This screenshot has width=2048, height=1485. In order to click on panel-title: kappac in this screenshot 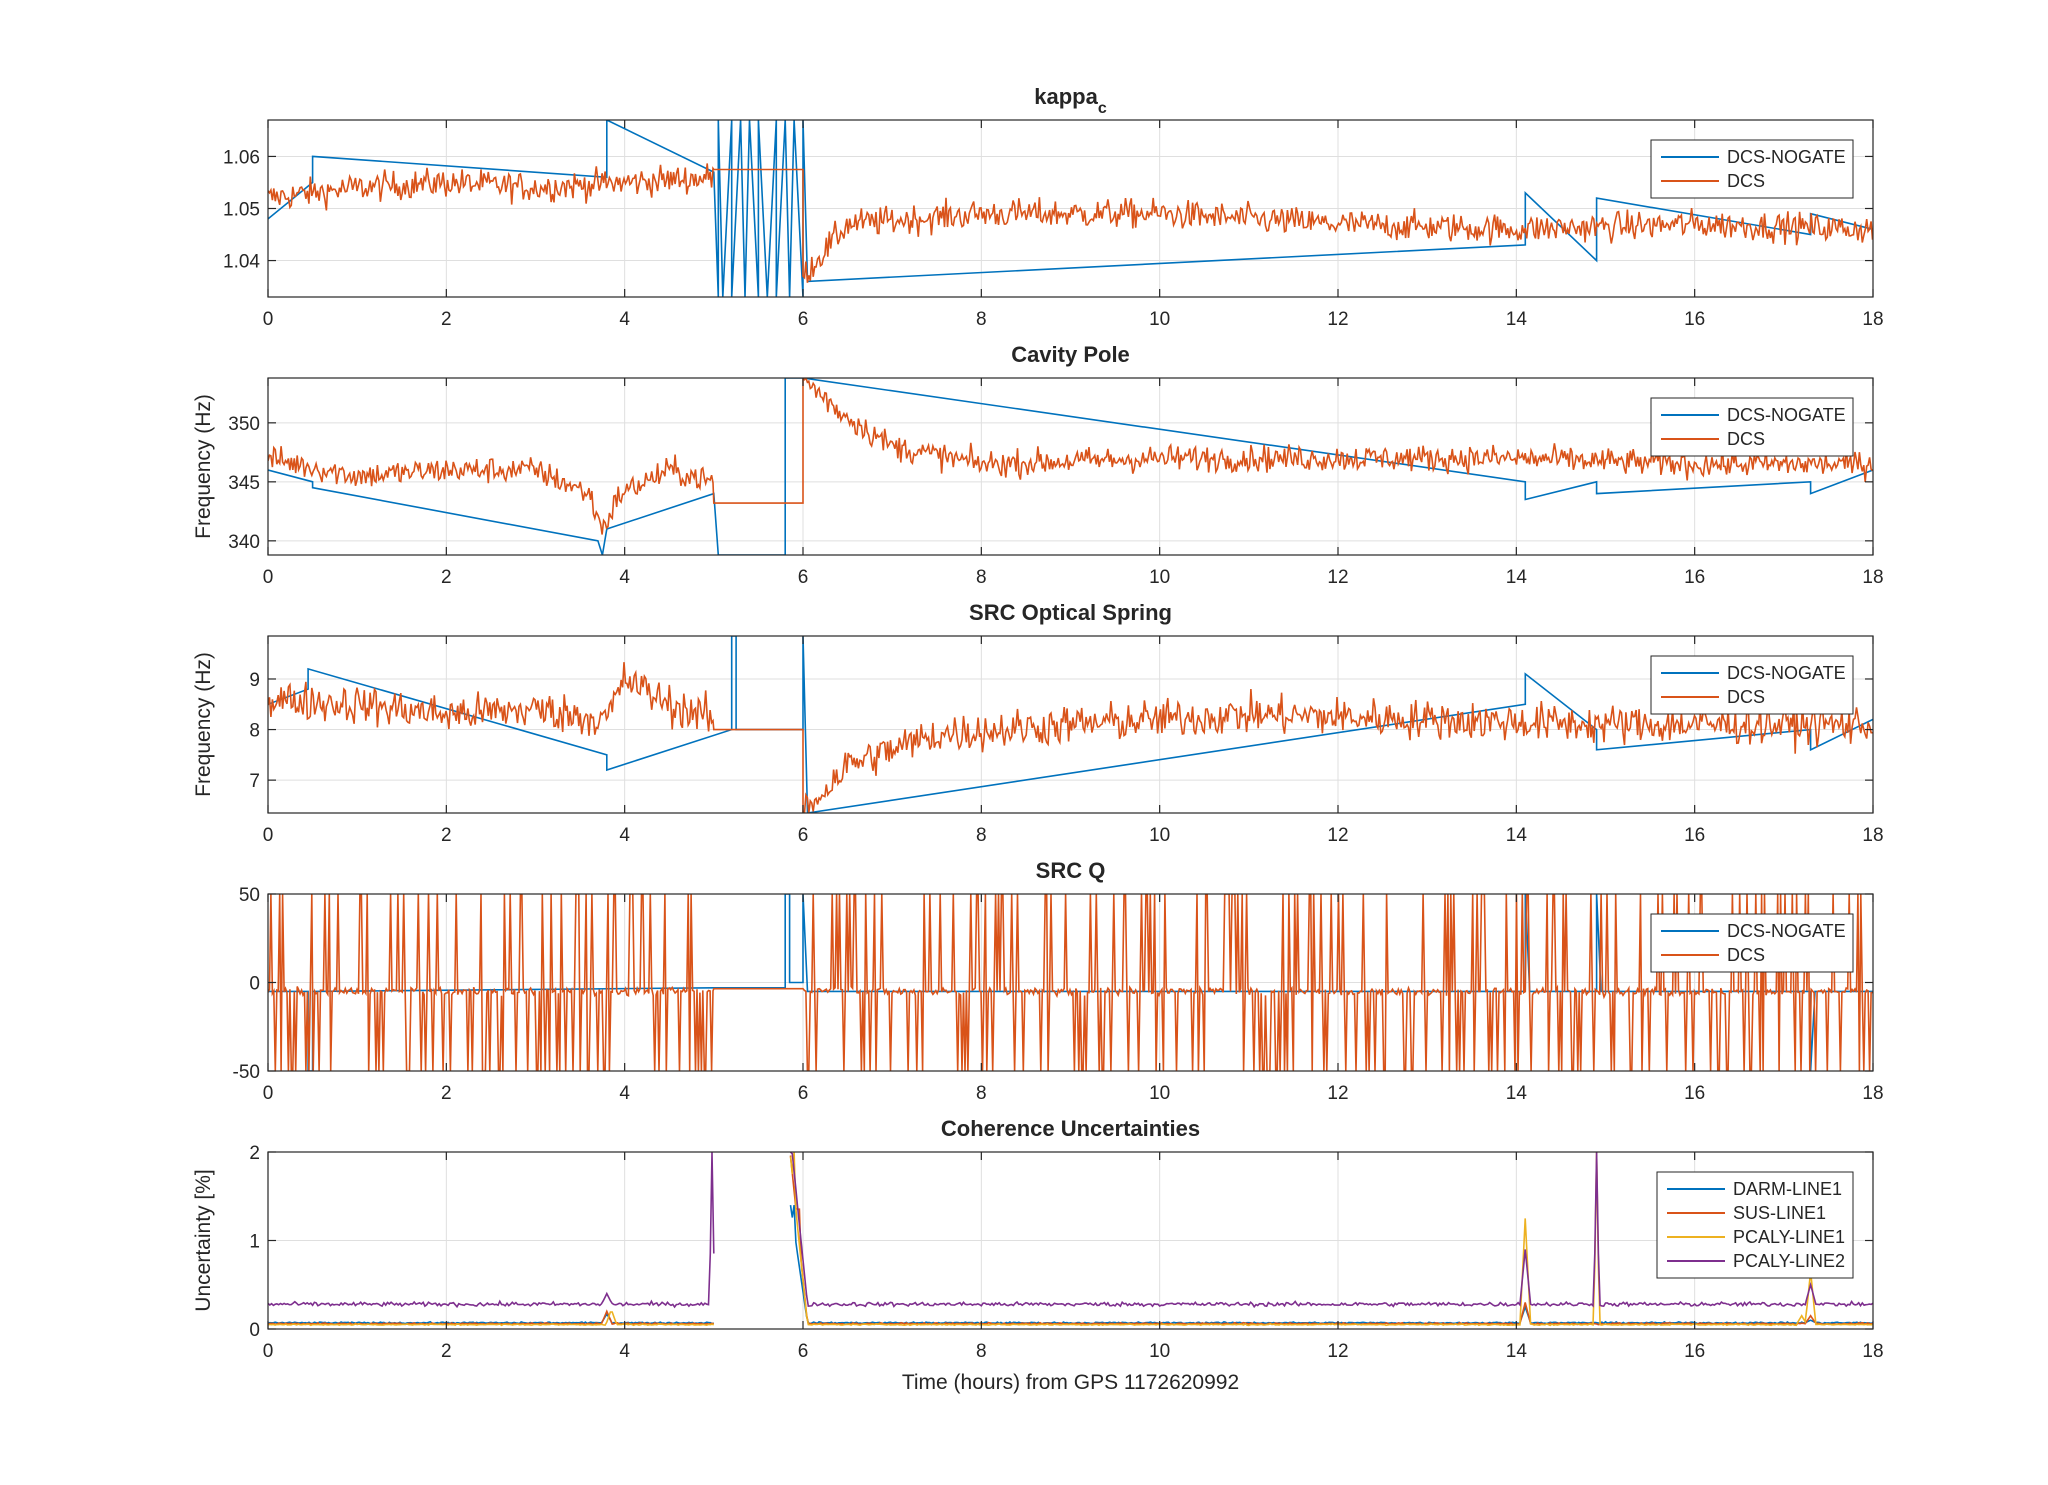, I will do `click(1070, 100)`.